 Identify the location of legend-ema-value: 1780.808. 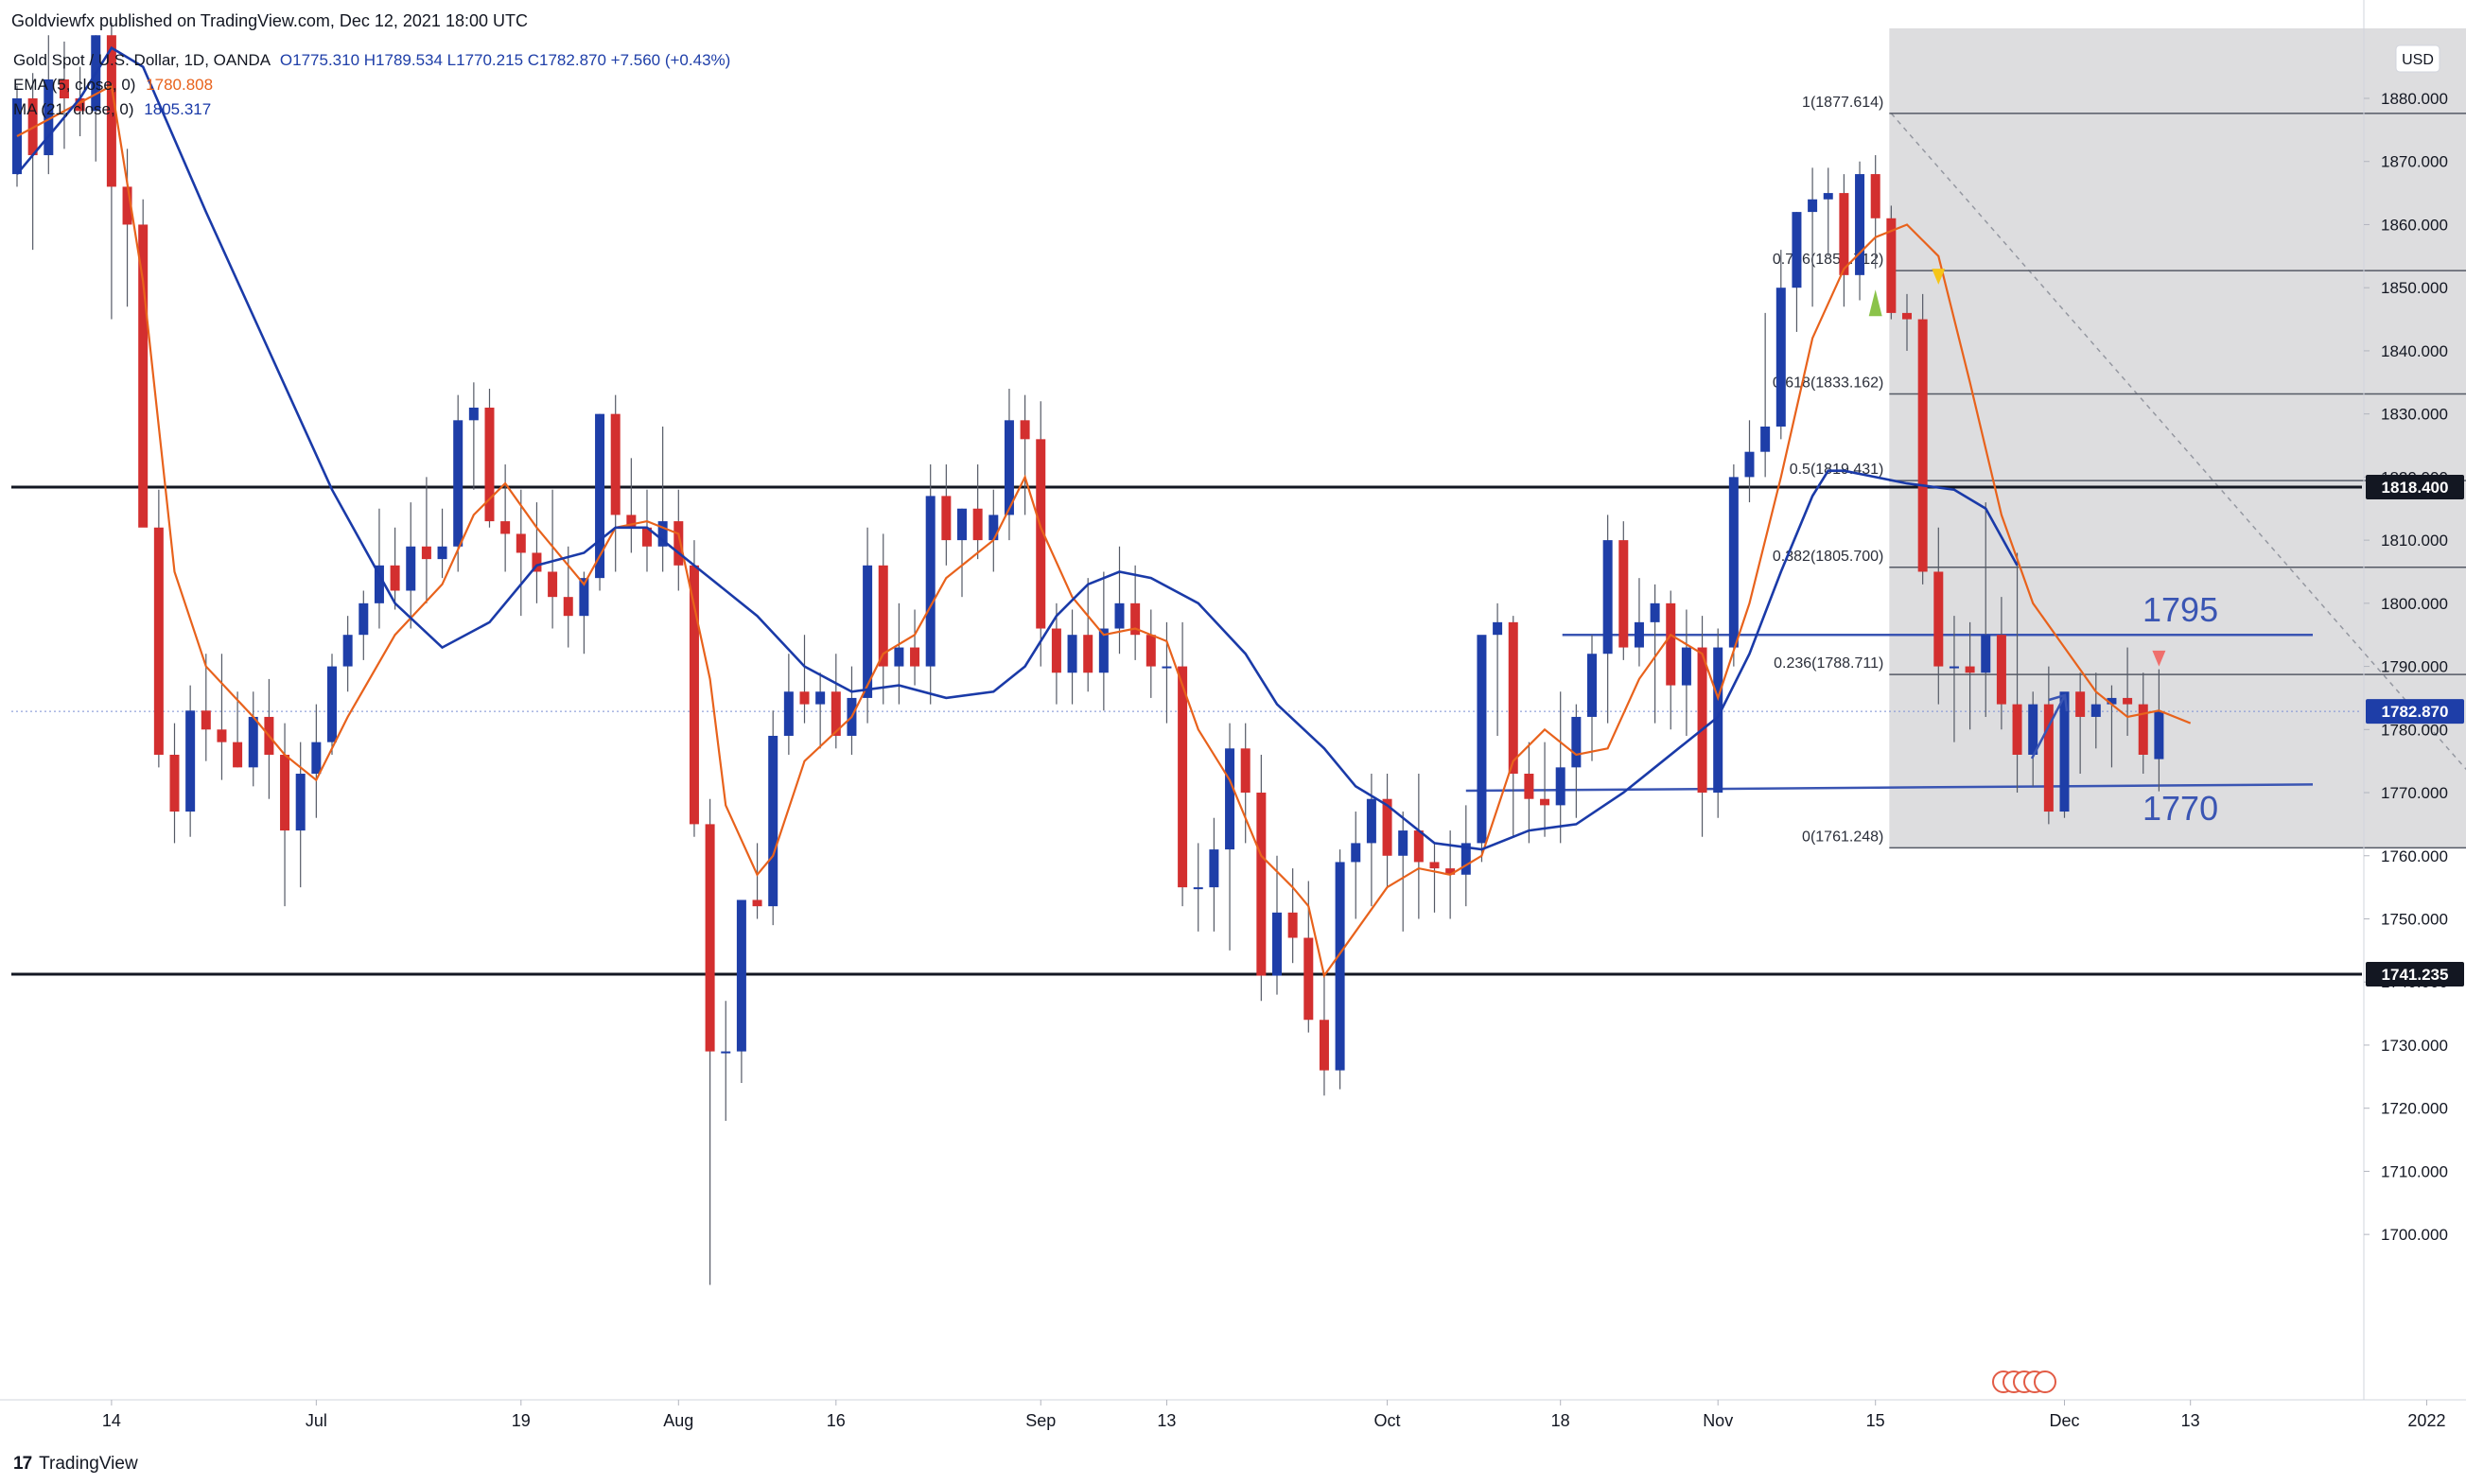
(180, 85).